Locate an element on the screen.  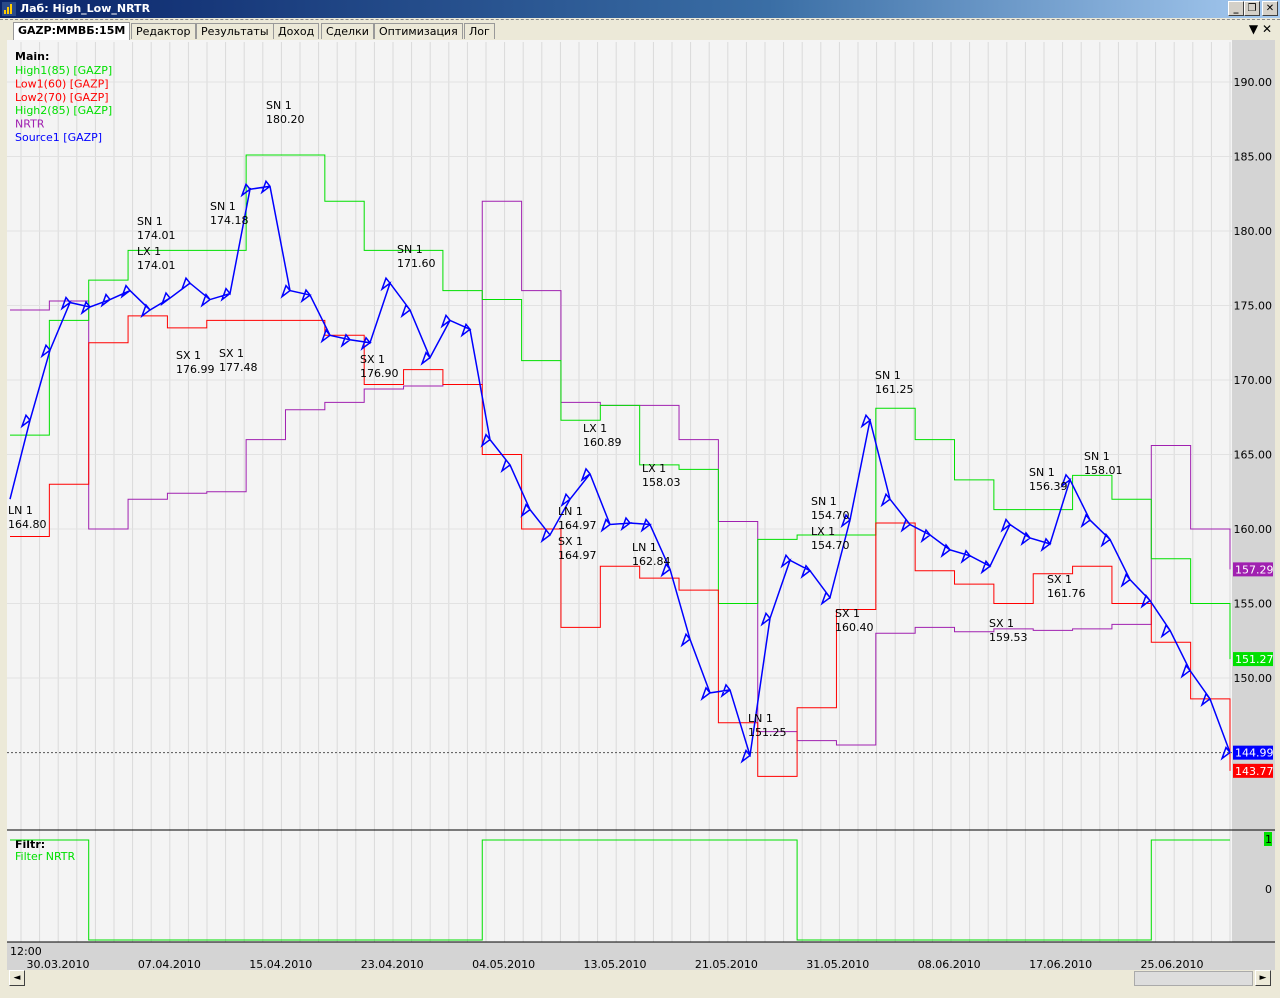
filter-value-badge is located at coordinates (1268, 839).